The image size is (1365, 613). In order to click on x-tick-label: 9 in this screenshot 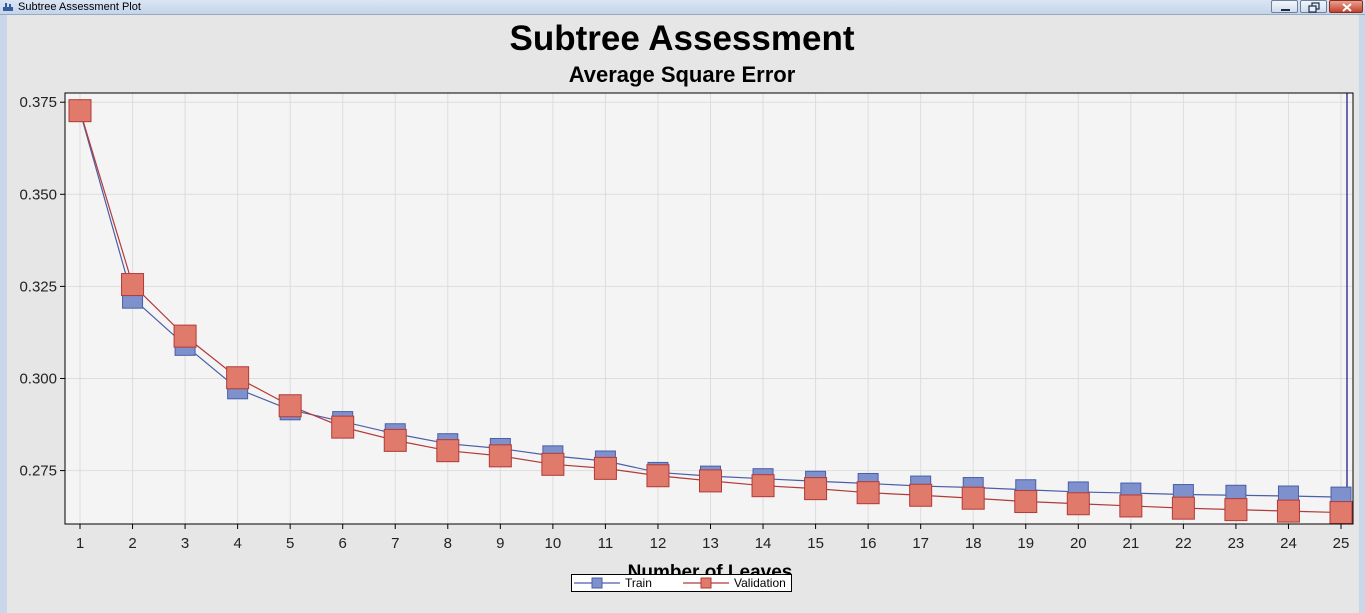, I will do `click(500, 543)`.